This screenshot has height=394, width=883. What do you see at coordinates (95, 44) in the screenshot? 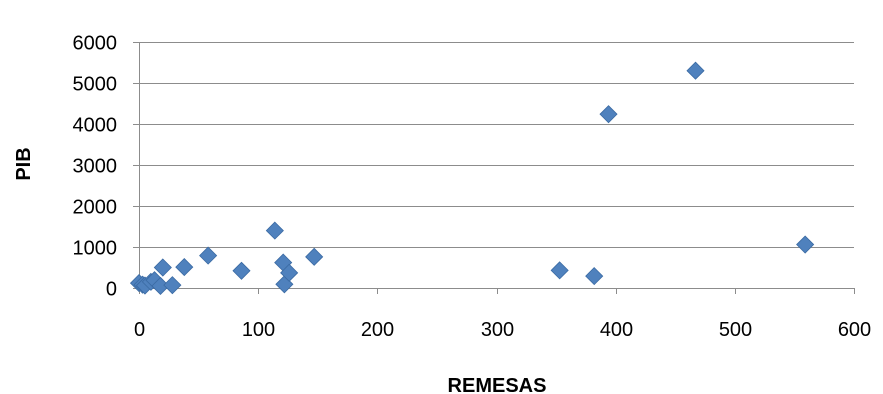
I see `y-tick-label-6000: 6000` at bounding box center [95, 44].